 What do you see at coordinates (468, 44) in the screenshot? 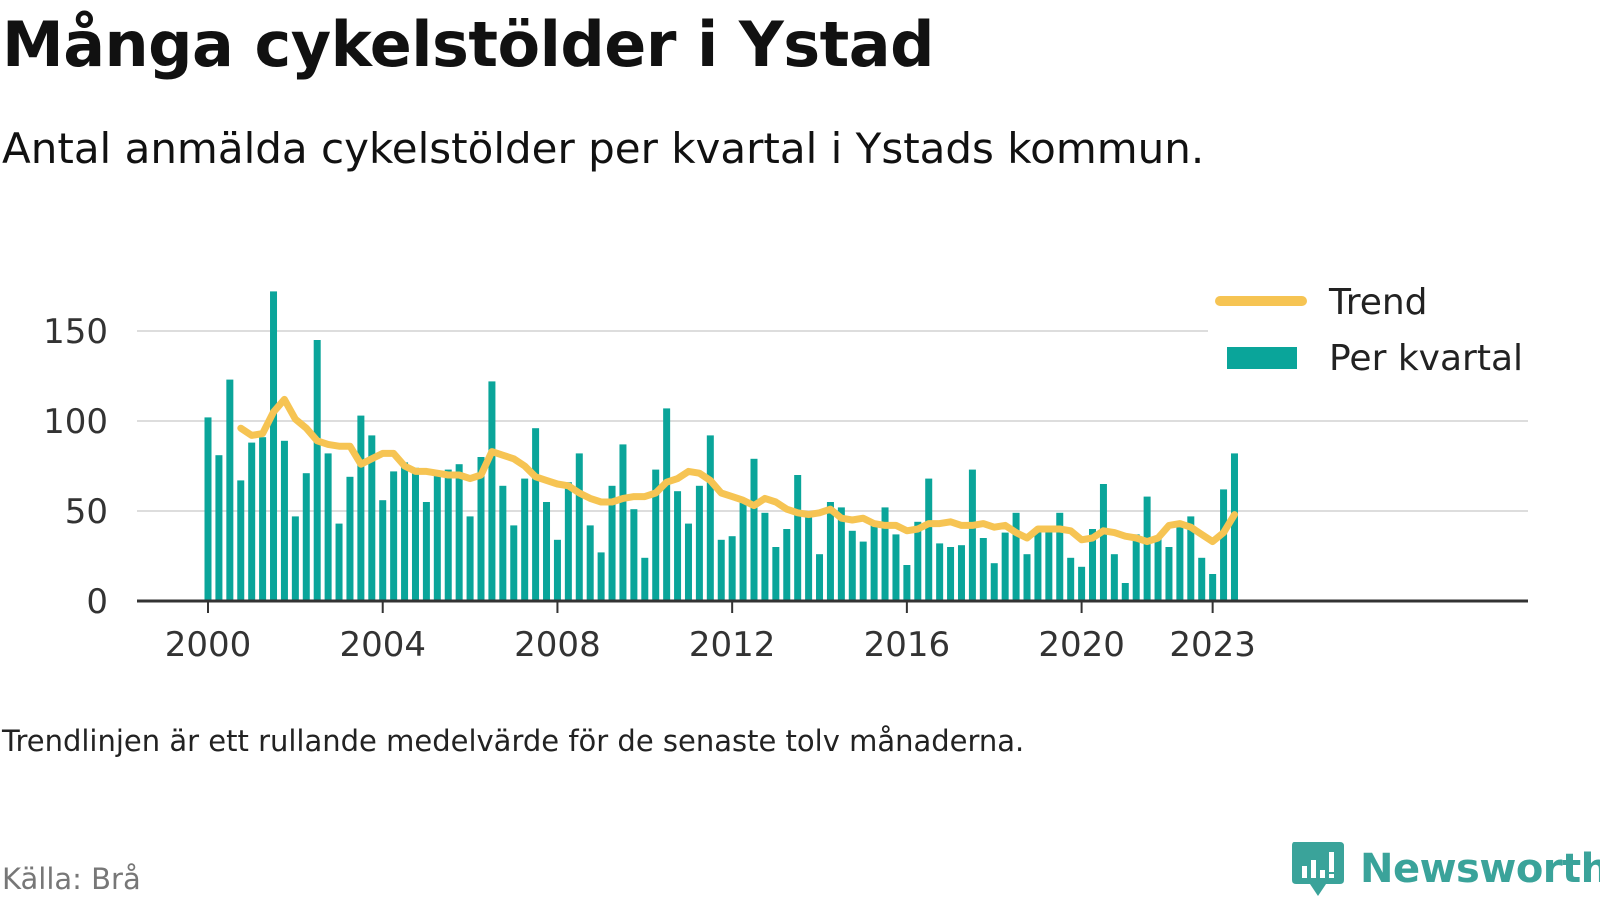
I see `chart-title: Många cykelstölder i Ystad` at bounding box center [468, 44].